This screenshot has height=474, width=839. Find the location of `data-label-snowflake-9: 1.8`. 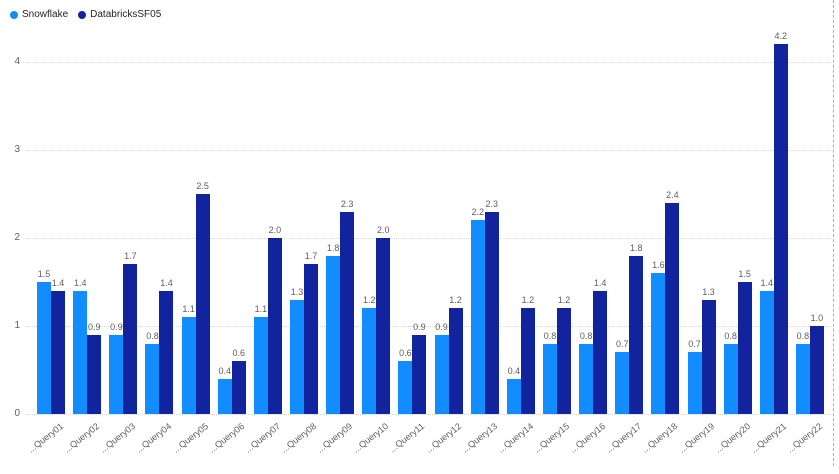

data-label-snowflake-9: 1.8 is located at coordinates (333, 247).